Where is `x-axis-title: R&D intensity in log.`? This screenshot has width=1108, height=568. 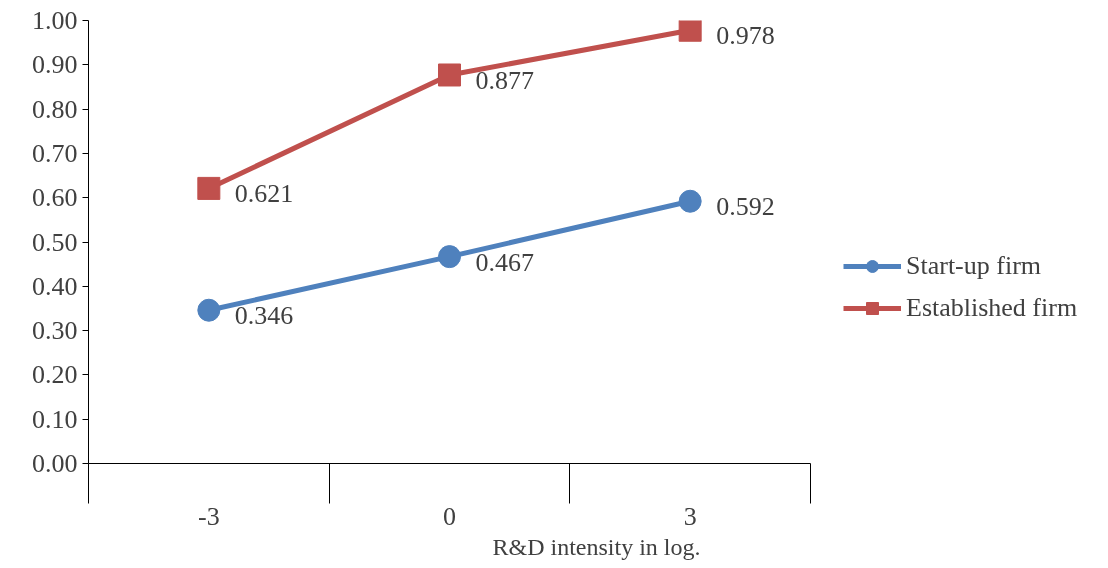 x-axis-title: R&D intensity in log. is located at coordinates (596, 546).